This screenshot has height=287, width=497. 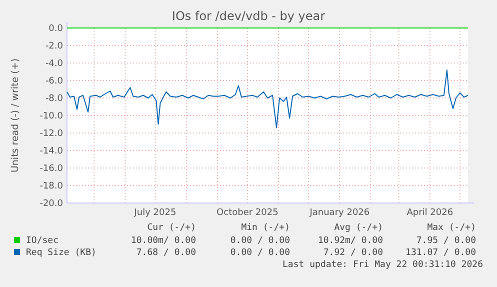 I want to click on text: 7.92 / 0.00, so click(x=353, y=253).